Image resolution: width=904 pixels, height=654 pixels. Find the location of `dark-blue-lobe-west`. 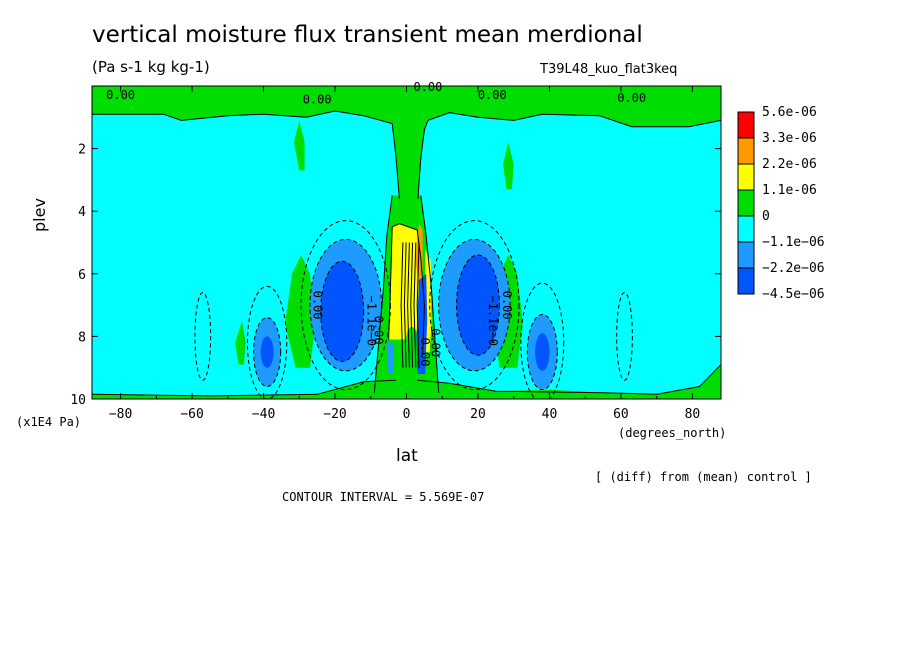

dark-blue-lobe-west is located at coordinates (342, 311).